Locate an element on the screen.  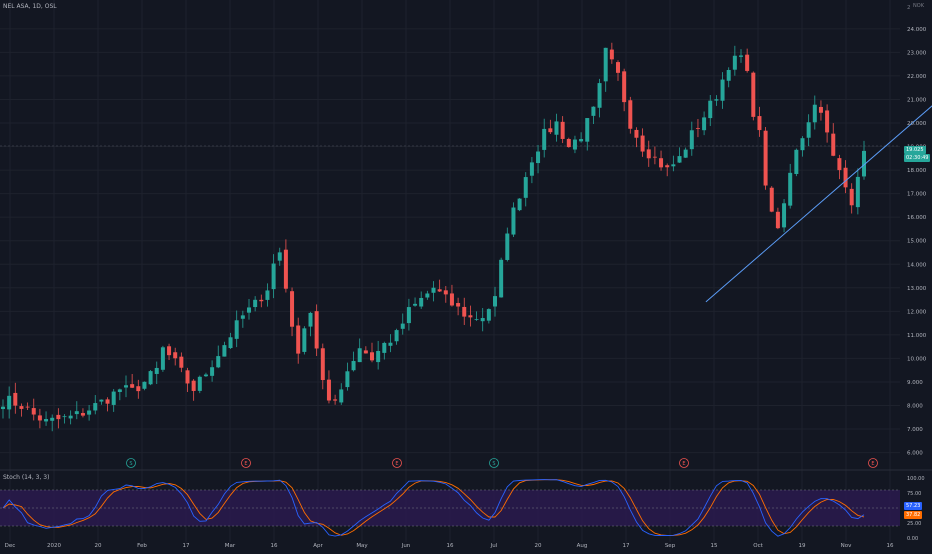
time-tick-label: Aug is located at coordinates (582, 546).